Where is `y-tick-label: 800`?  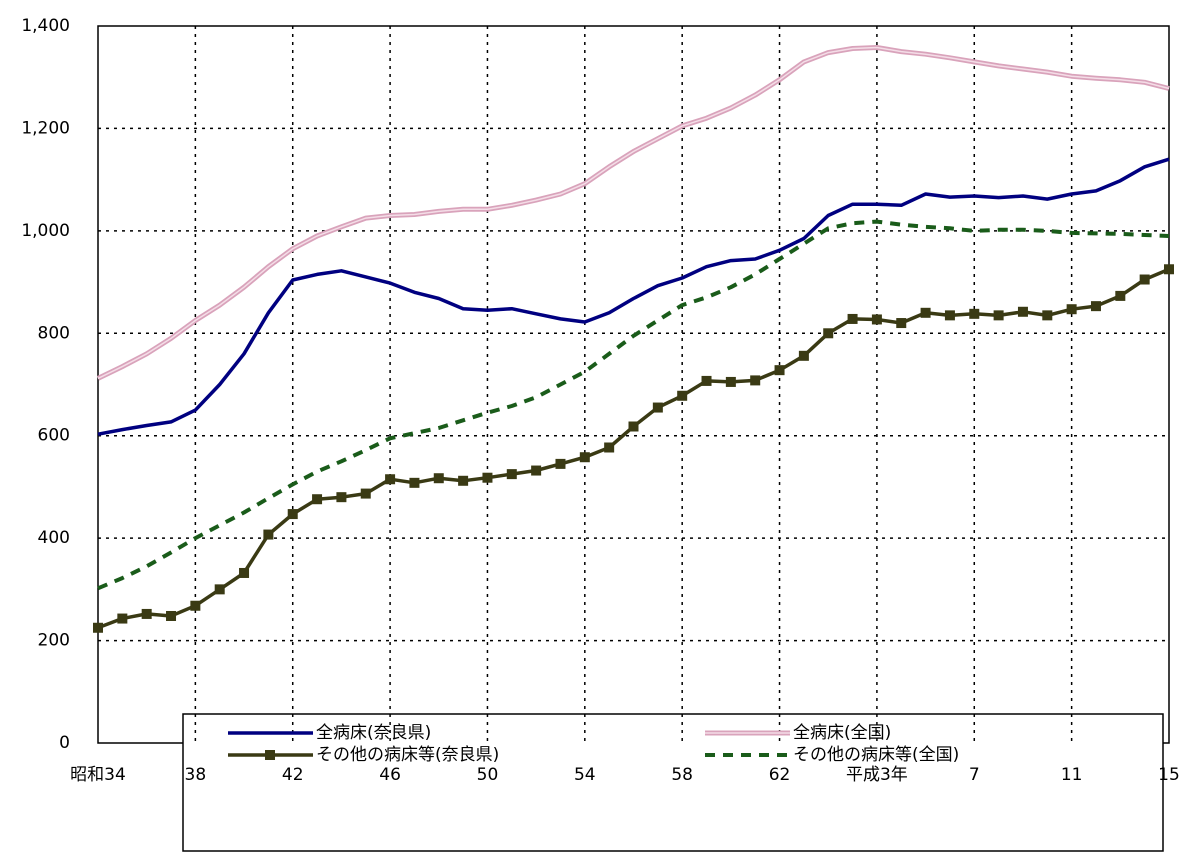
y-tick-label: 800 is located at coordinates (54, 333).